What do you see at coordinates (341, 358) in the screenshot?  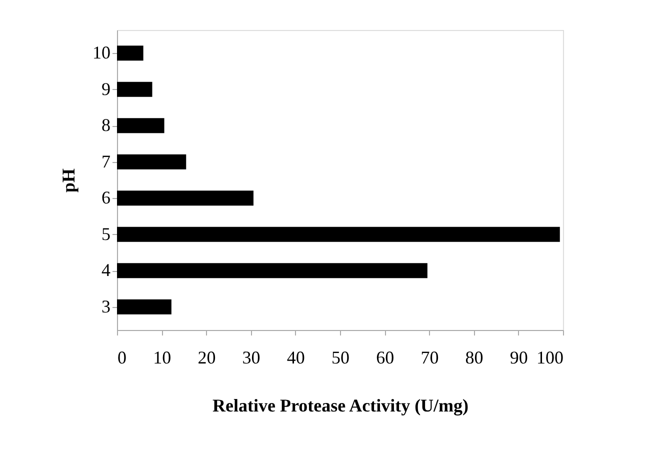 I see `x-tick-label: 50` at bounding box center [341, 358].